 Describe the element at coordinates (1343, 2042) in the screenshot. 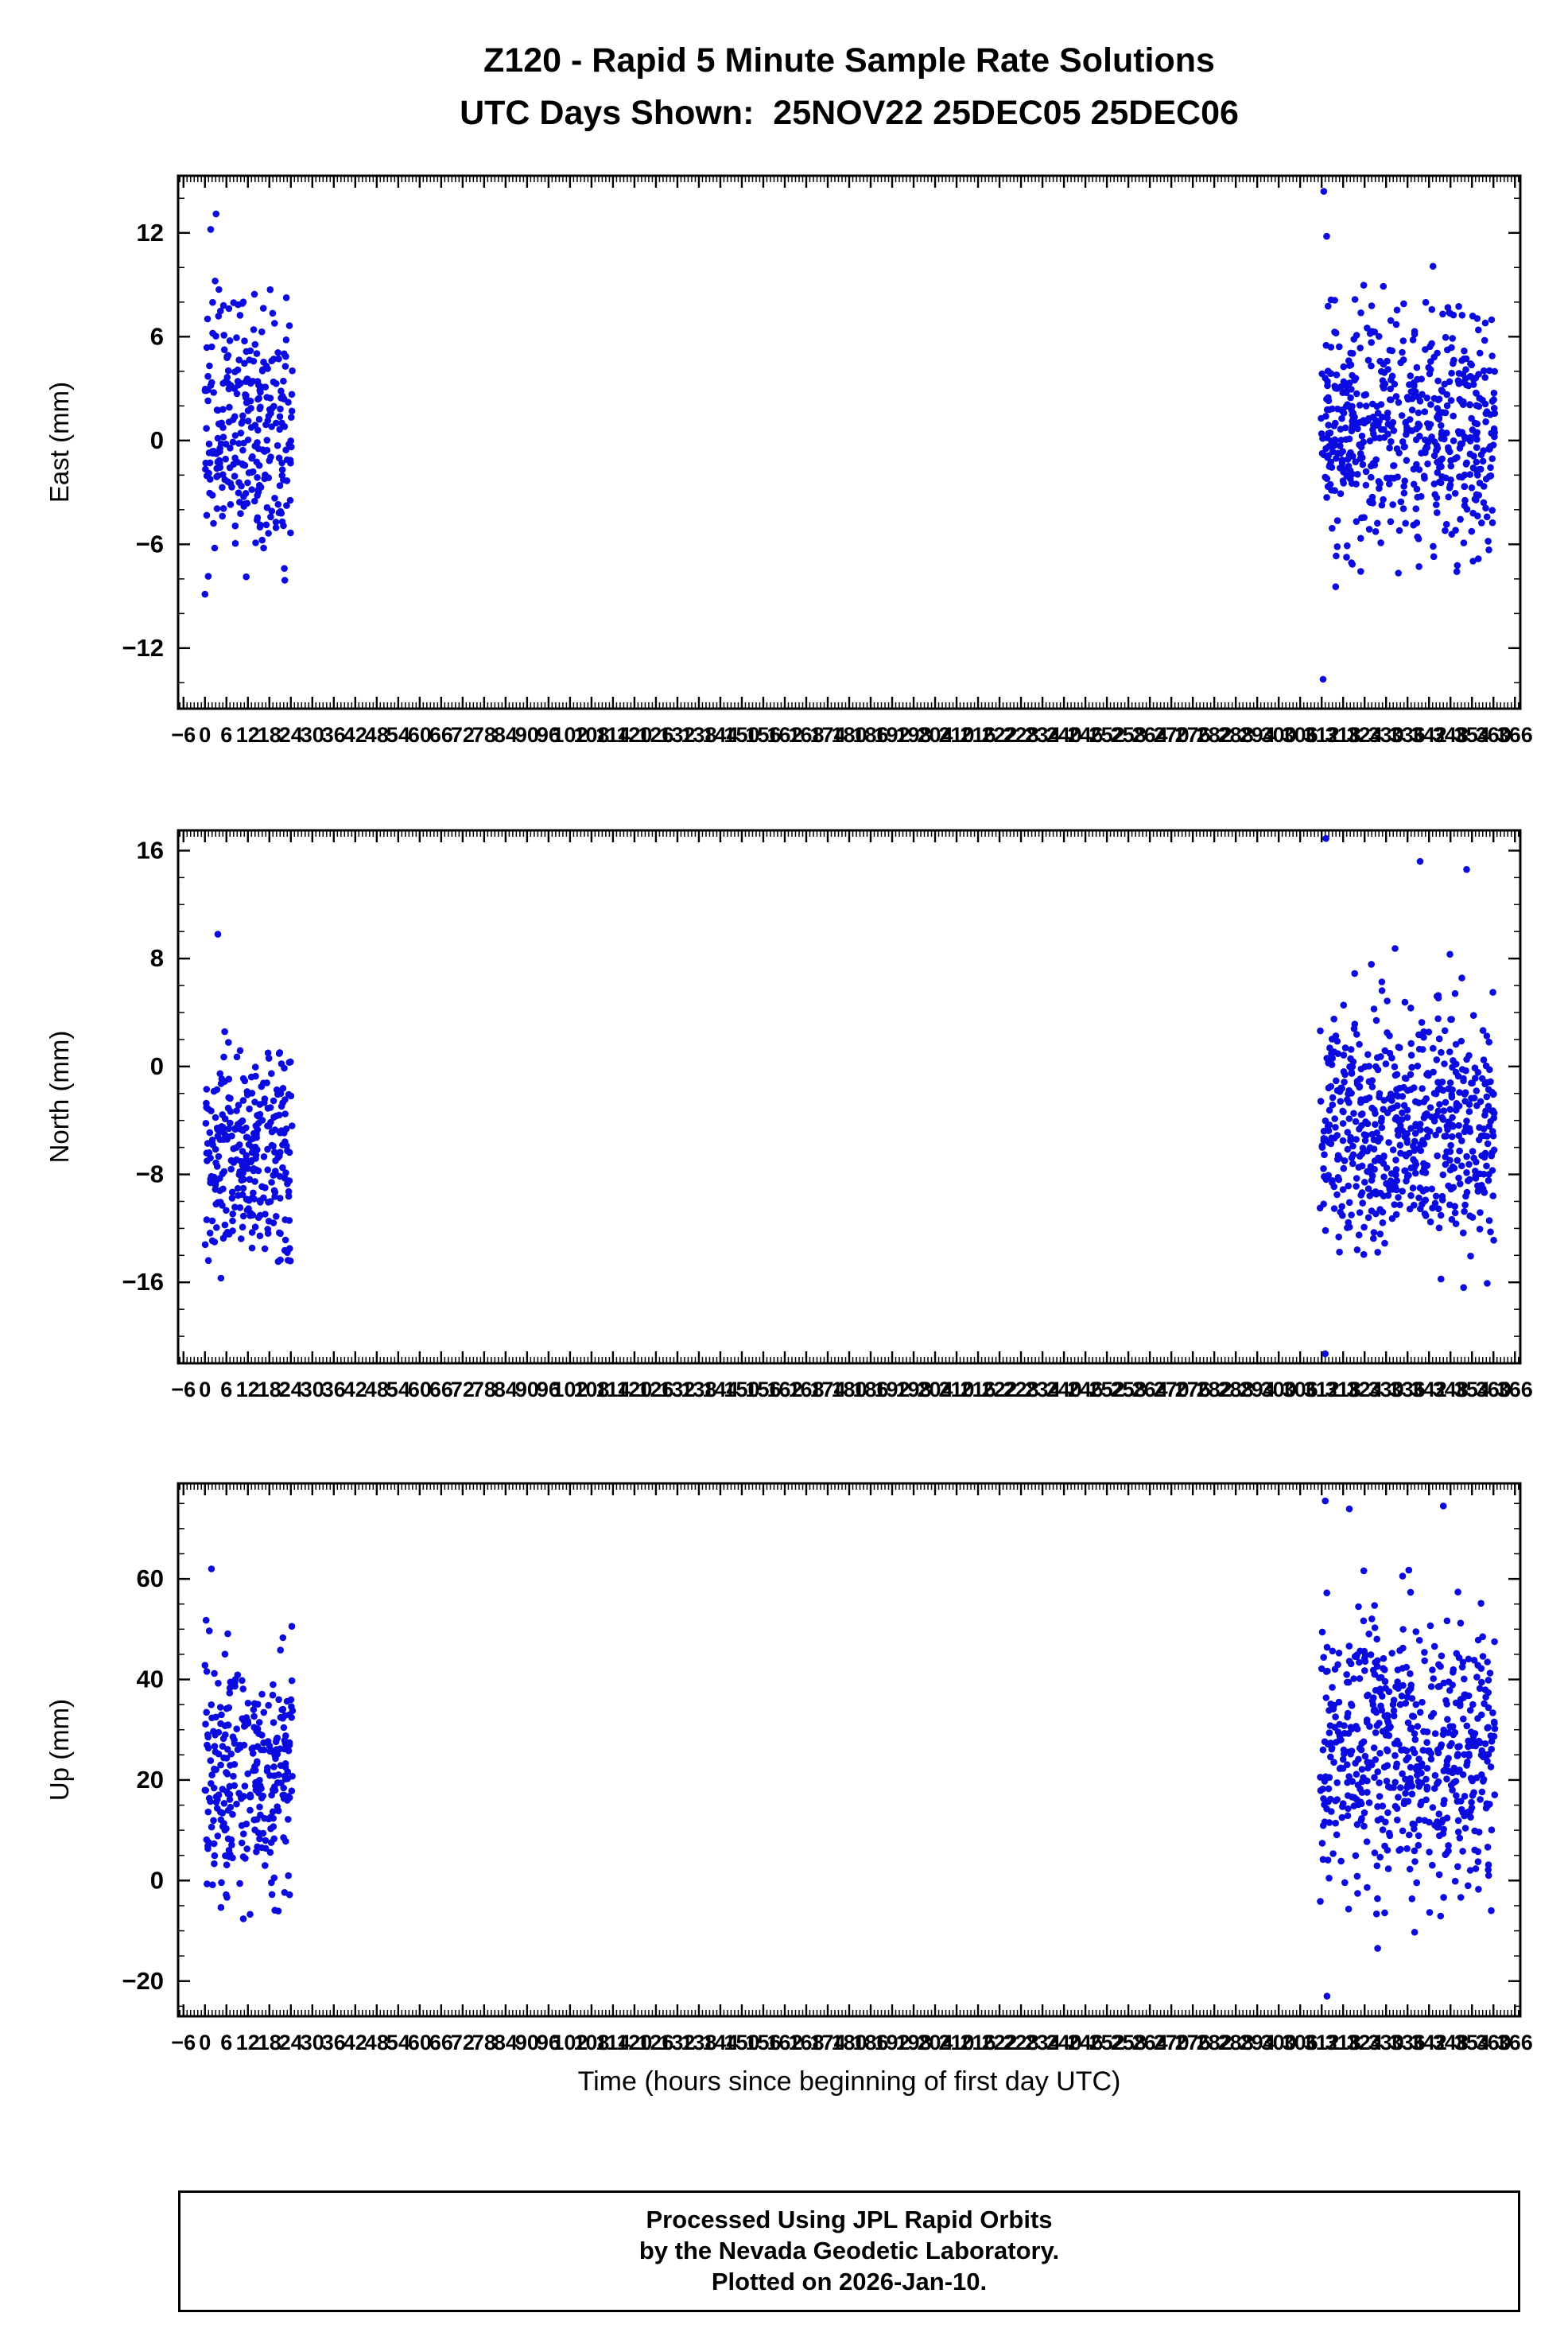

I see `svg-text: 318` at that location.